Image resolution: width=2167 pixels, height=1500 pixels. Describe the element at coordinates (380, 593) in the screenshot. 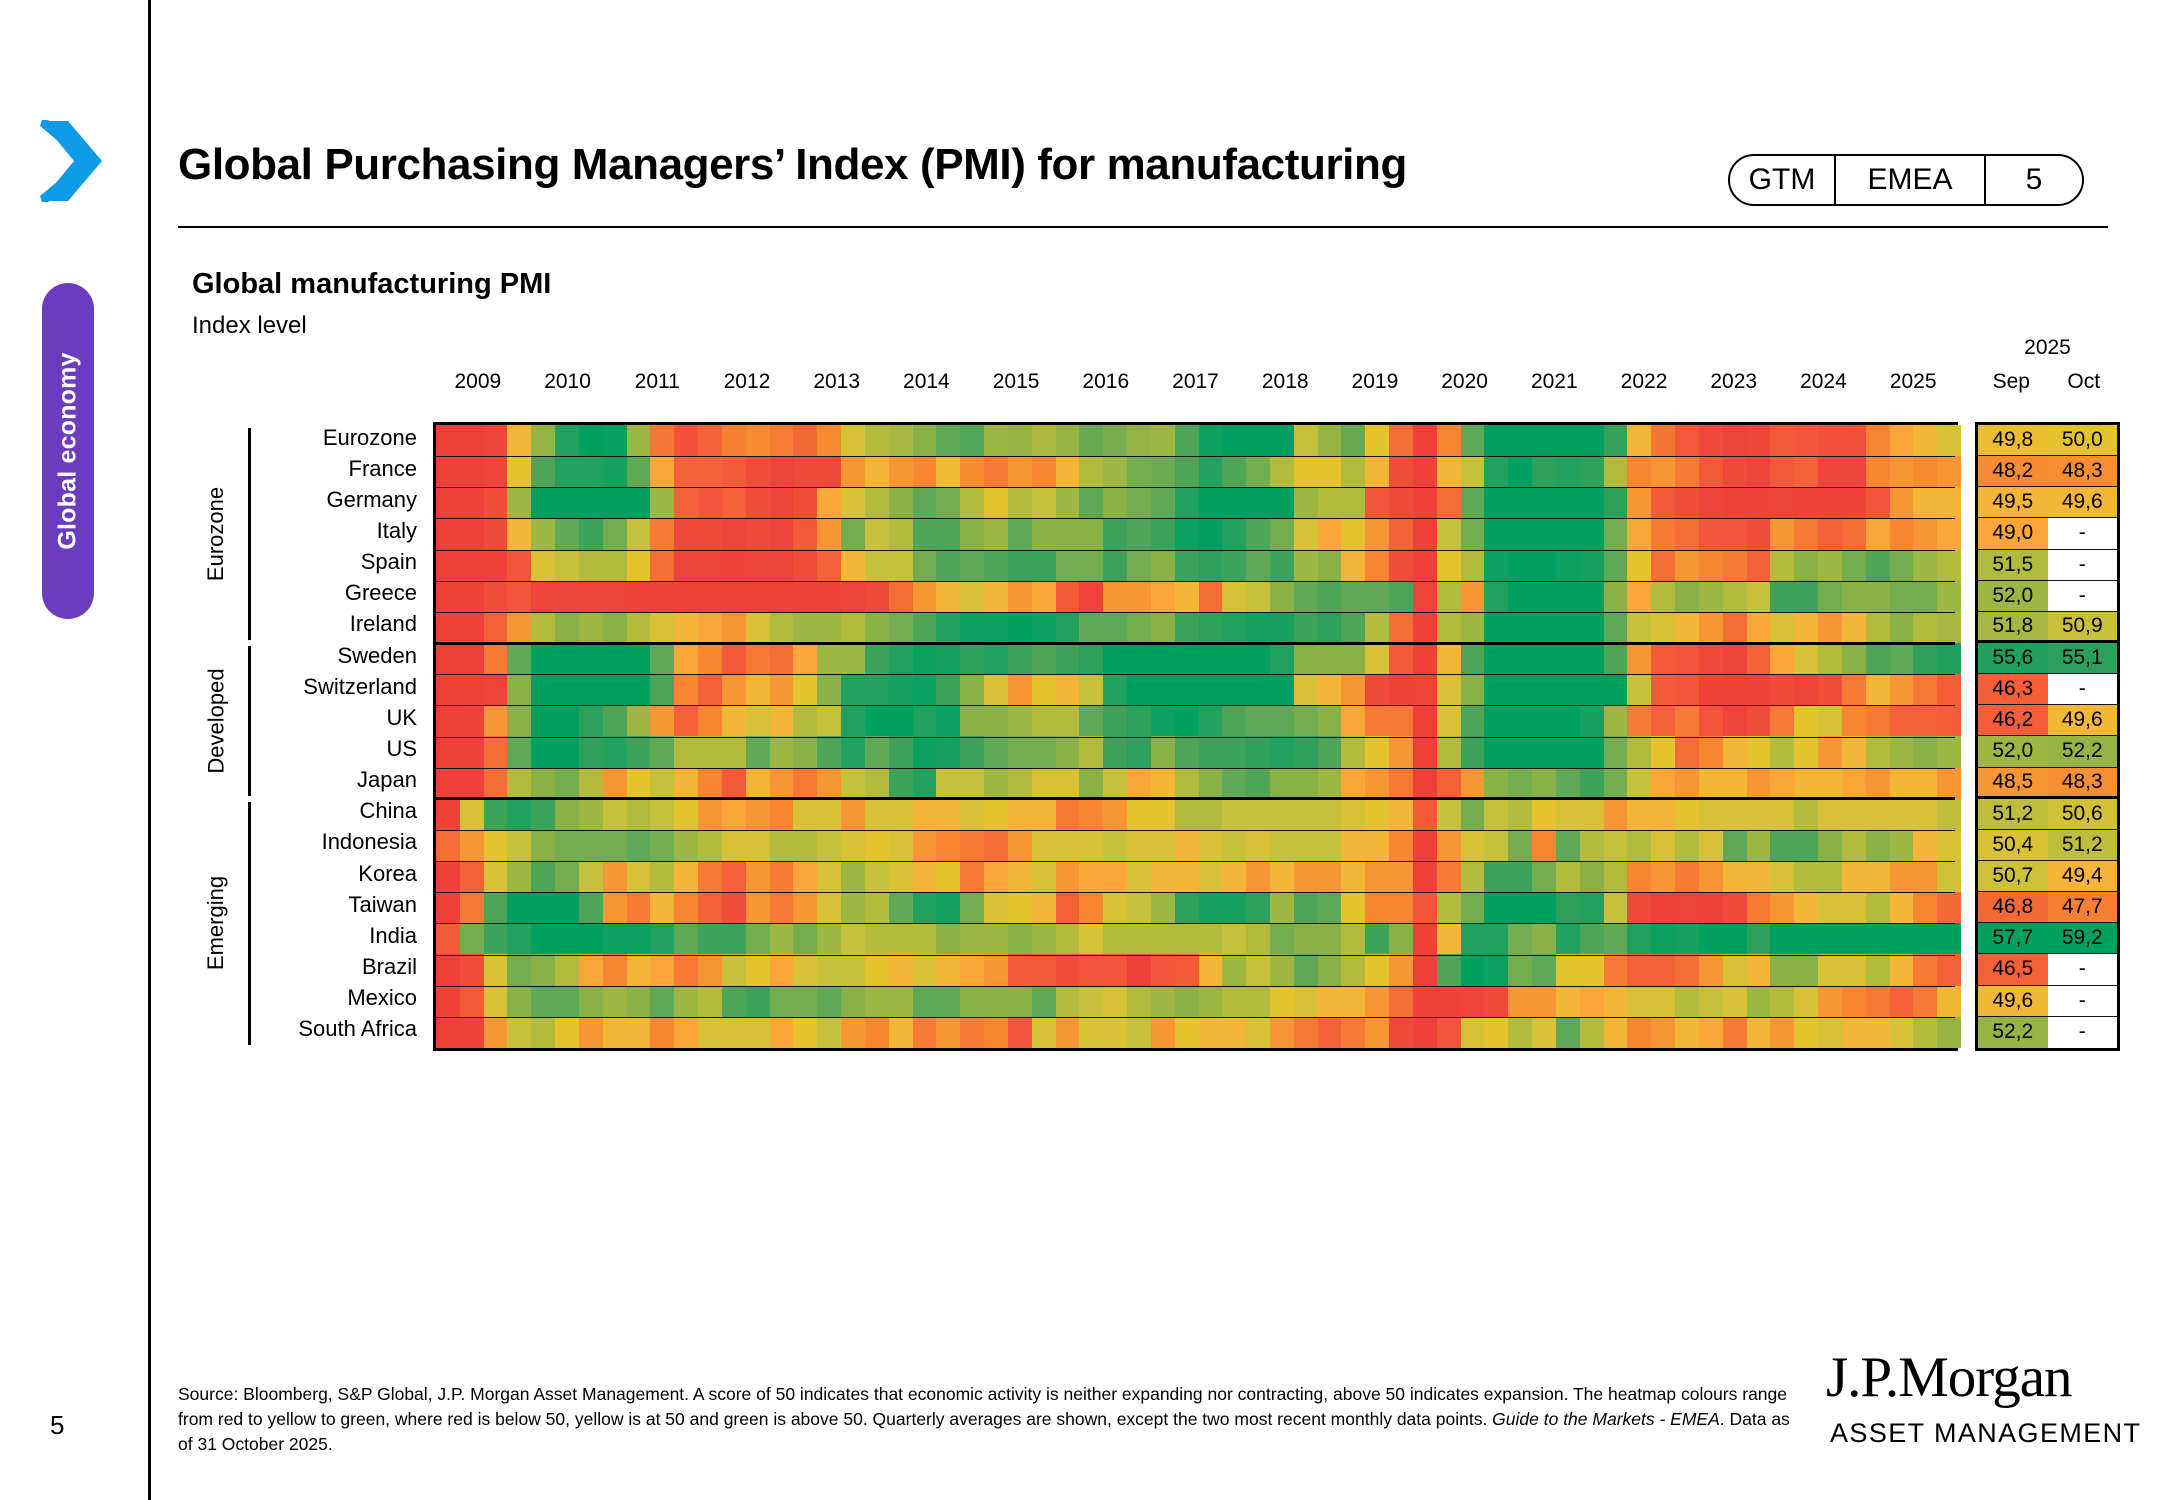

I see `row-label-greece: Greece` at that location.